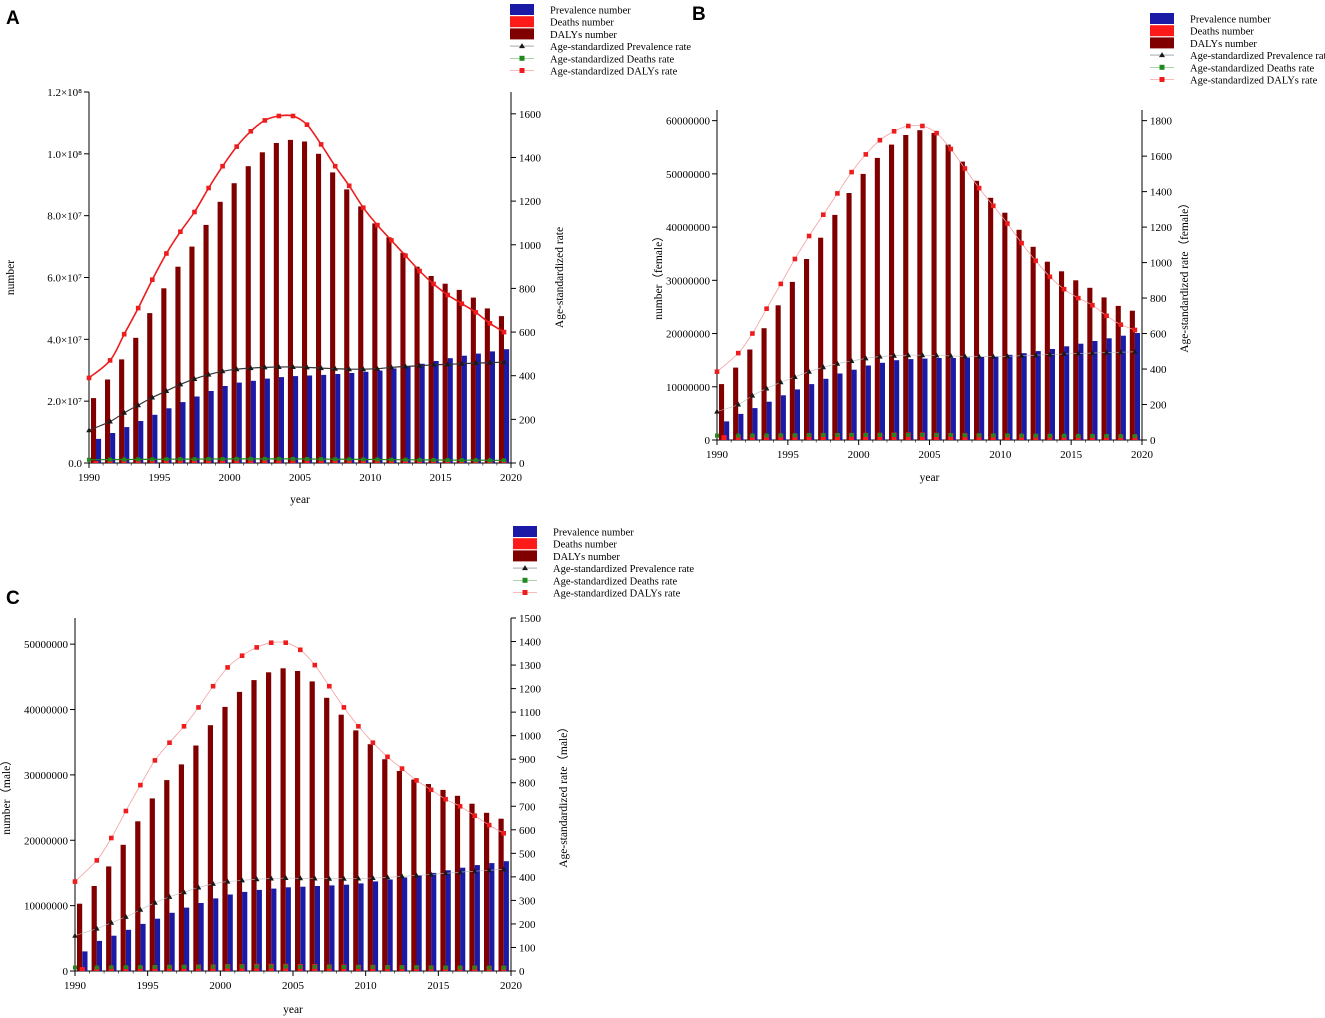 The height and width of the screenshot is (1018, 1325). Describe the element at coordinates (530, 666) in the screenshot. I see `y2-tick-label: 1300` at that location.